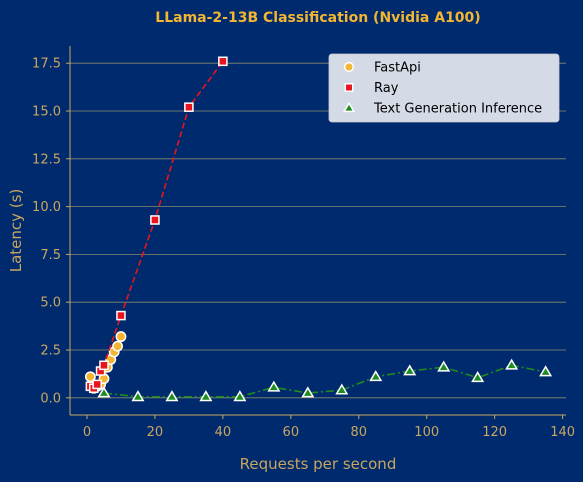 The width and height of the screenshot is (583, 482). I want to click on x-tick-label: 100, so click(426, 432).